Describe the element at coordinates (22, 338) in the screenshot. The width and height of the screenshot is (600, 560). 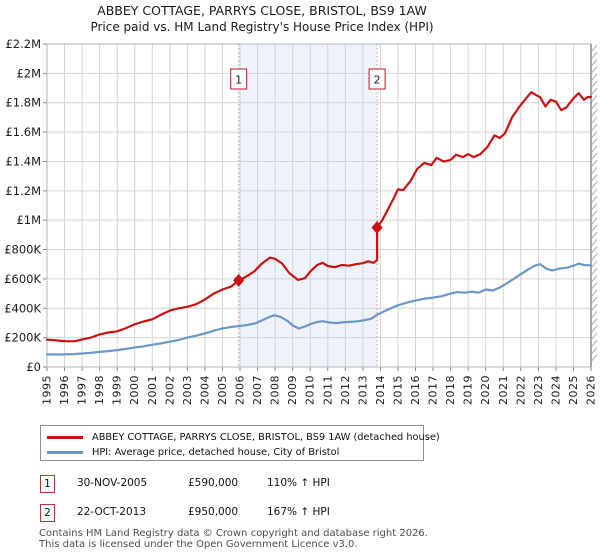
I see `y-axis-tick-label: £200K` at that location.